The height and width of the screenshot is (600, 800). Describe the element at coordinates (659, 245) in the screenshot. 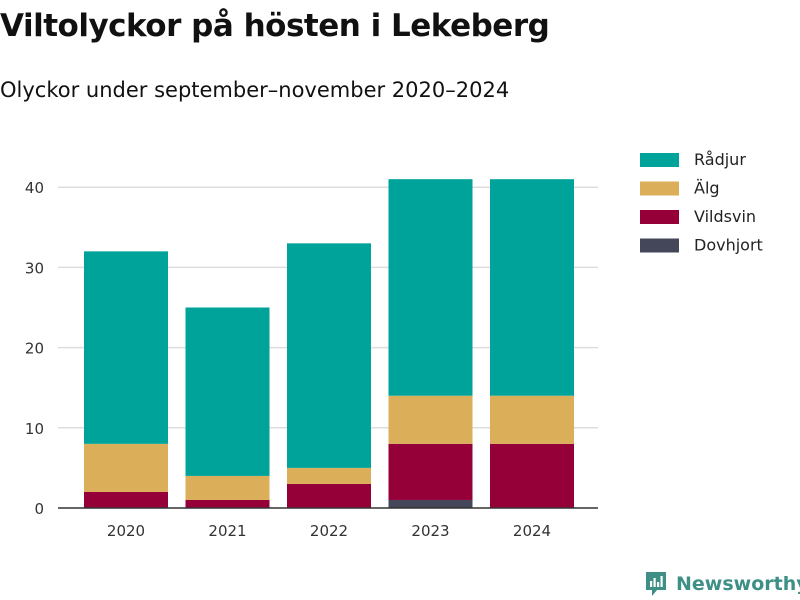

I see `legend-swatch-dovhjort` at that location.